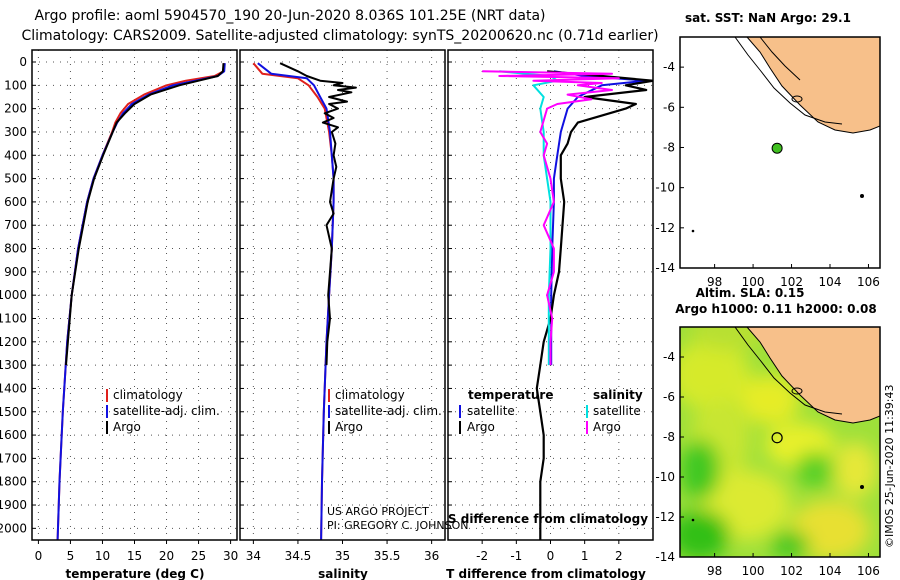  I want to click on salinity-xlabel: salinity, so click(343, 573).